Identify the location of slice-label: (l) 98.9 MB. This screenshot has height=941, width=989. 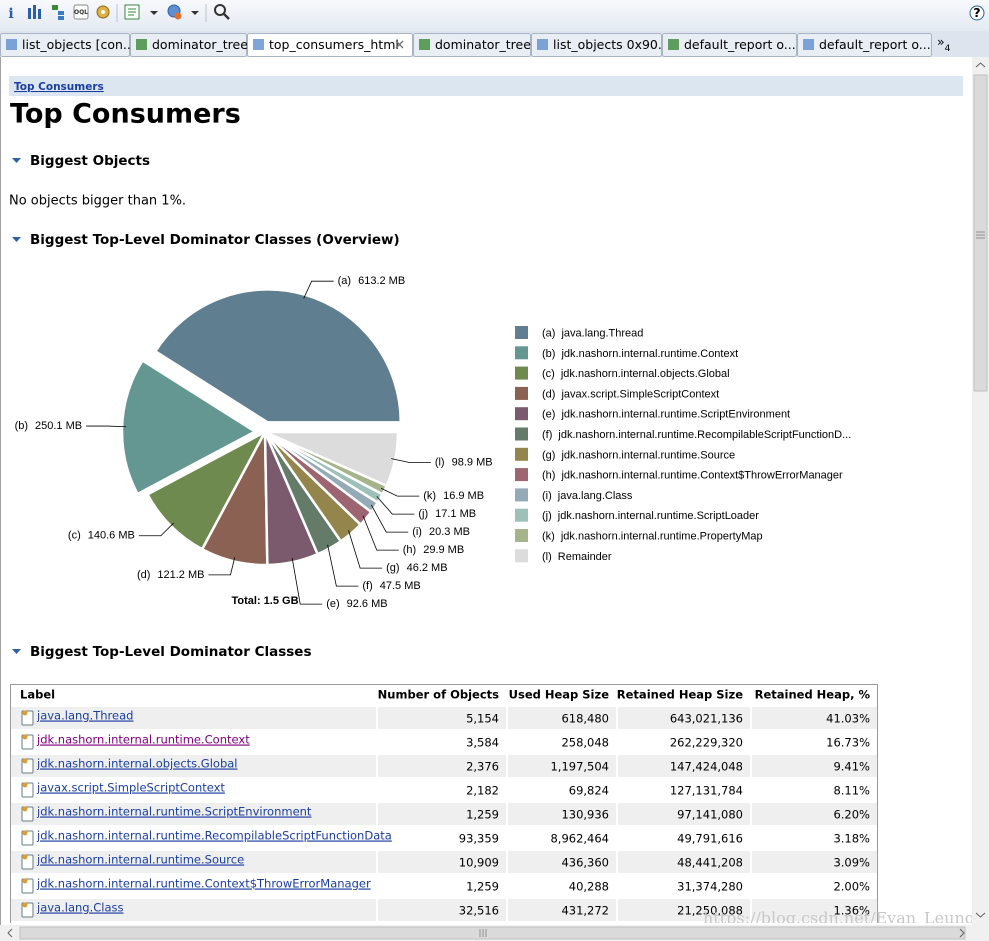
(464, 462).